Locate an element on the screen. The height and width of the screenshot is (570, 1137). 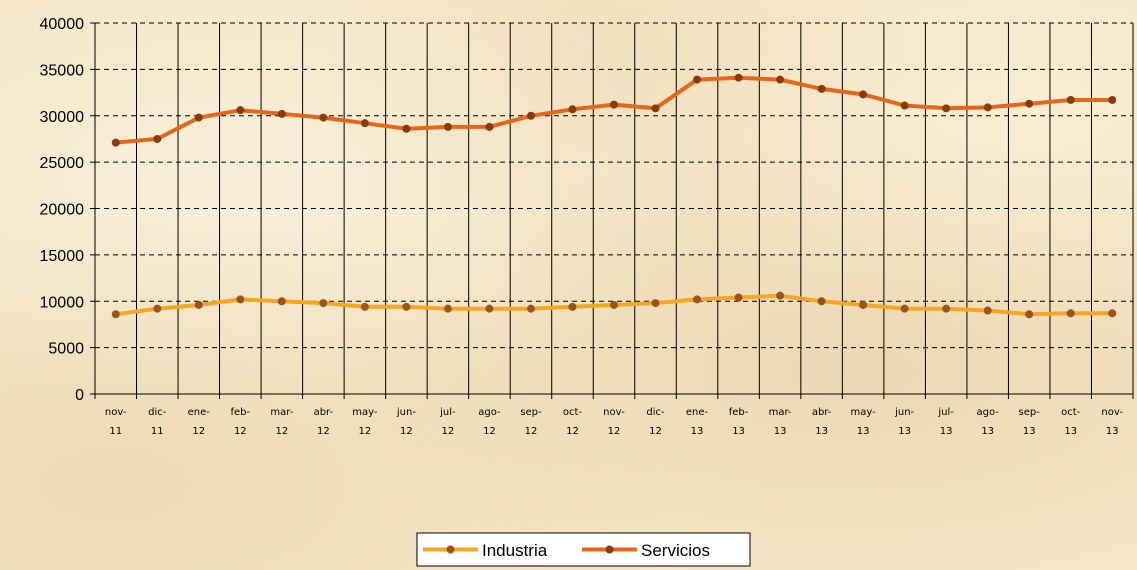
y-tick-labels: 0 5000 10000 15000 20000 25000 30000 35000 40000 is located at coordinates (62, 210).